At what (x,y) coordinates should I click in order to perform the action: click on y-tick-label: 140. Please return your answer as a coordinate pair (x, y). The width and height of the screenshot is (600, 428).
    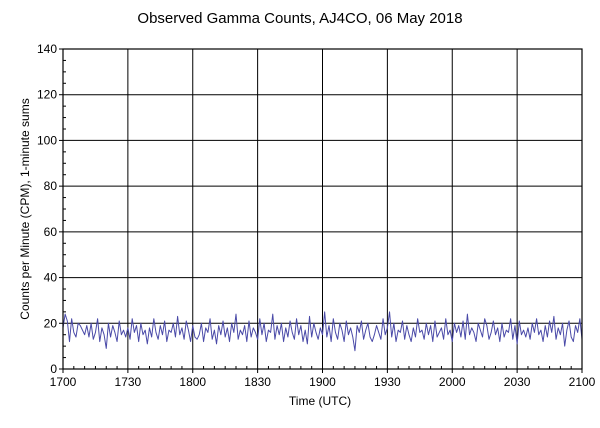
    Looking at the image, I should click on (47, 49).